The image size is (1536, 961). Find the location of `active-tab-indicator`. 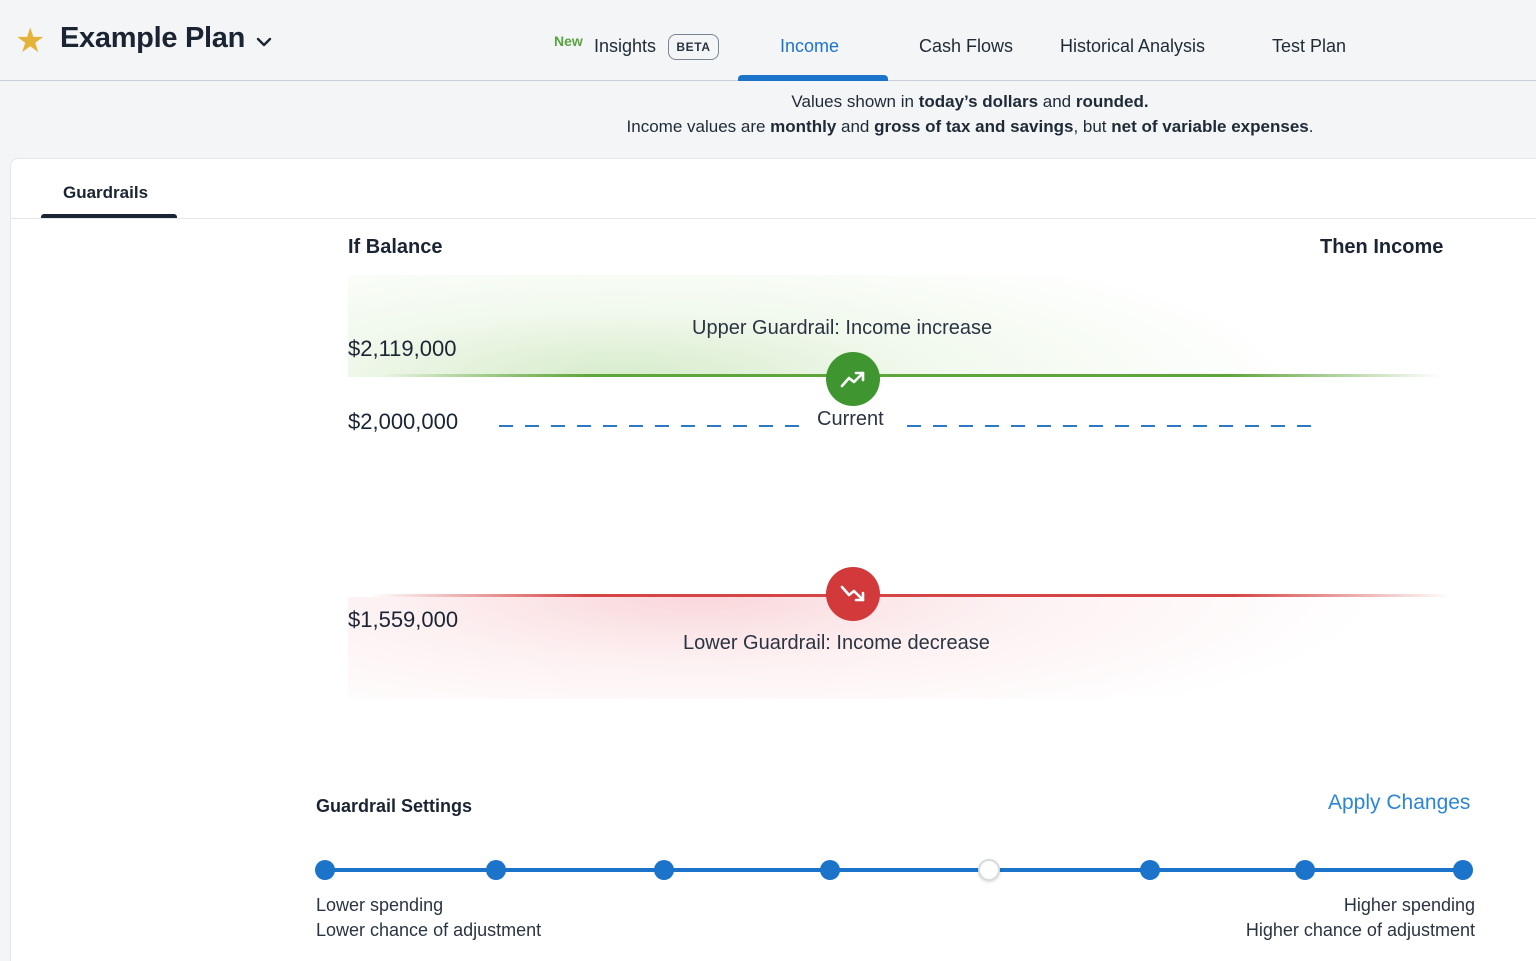

active-tab-indicator is located at coordinates (813, 78).